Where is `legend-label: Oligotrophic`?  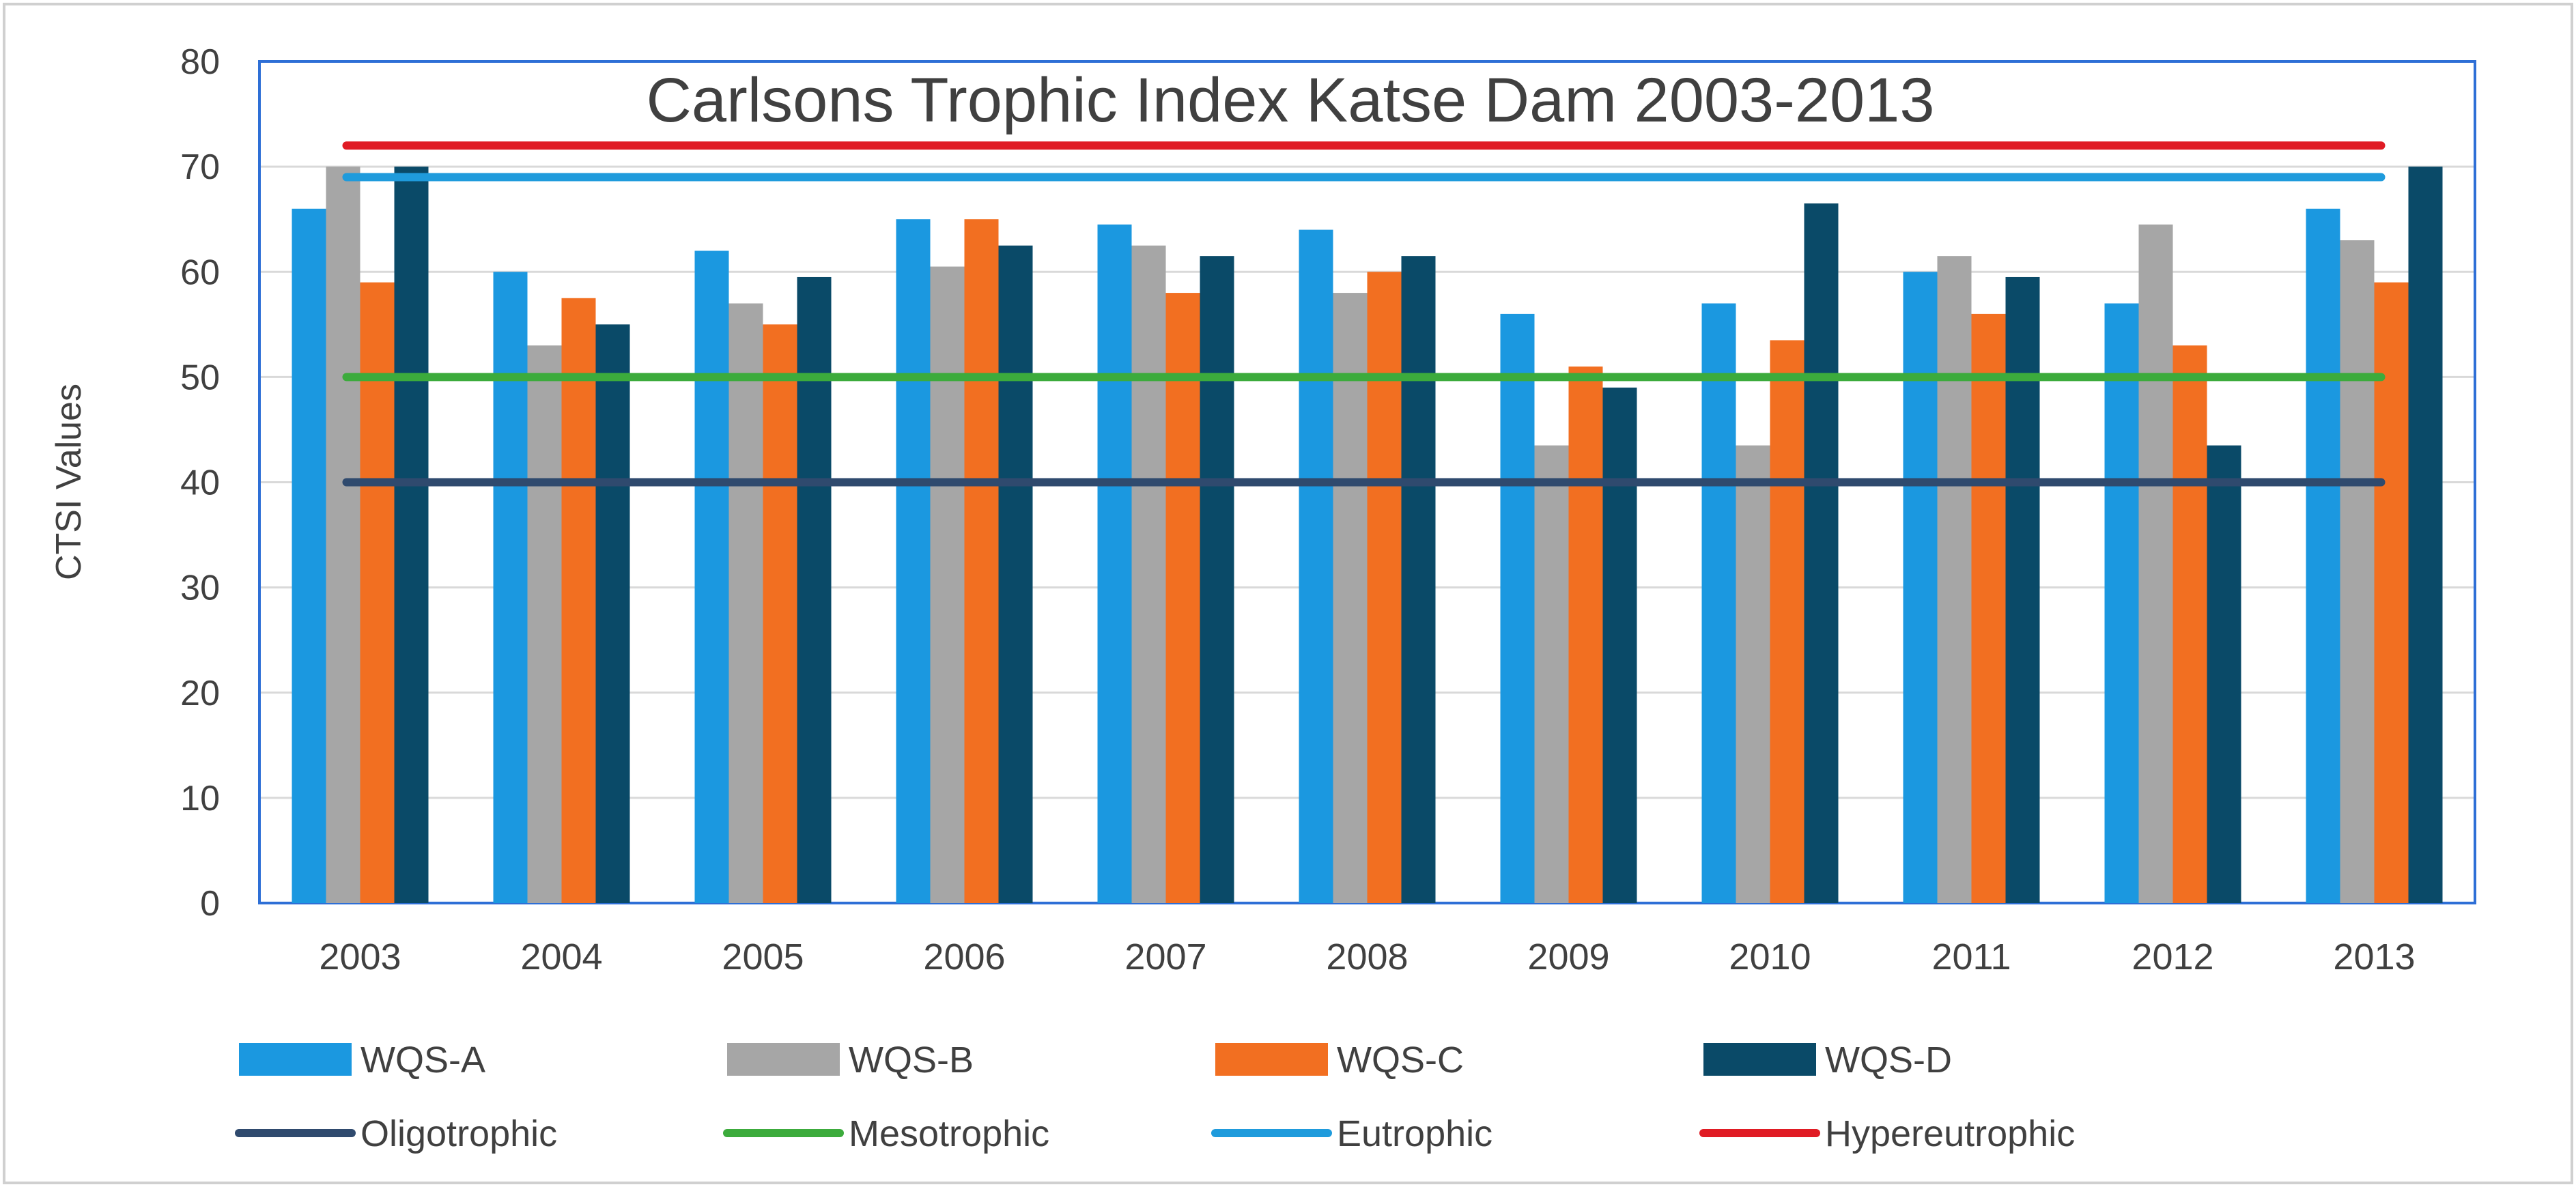
legend-label: Oligotrophic is located at coordinates (458, 1133).